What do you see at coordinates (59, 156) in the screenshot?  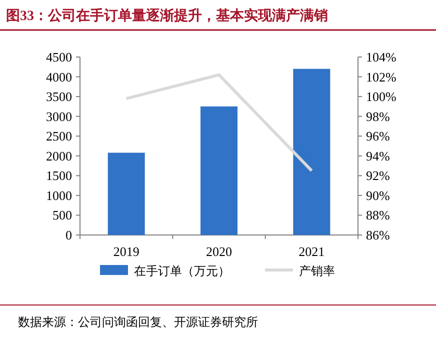 I see `y-tick-label: 2000` at bounding box center [59, 156].